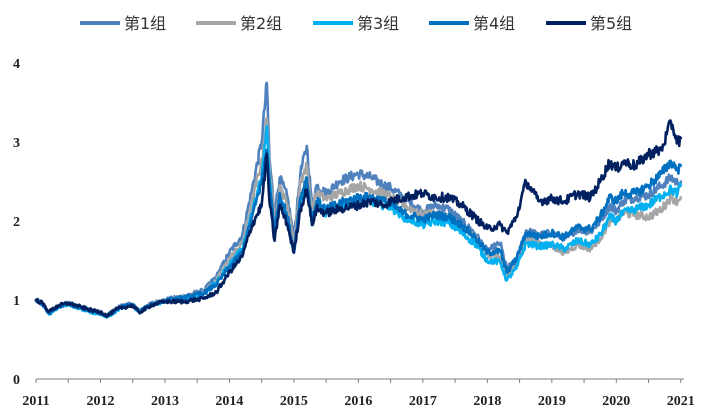 The height and width of the screenshot is (417, 708). What do you see at coordinates (423, 401) in the screenshot?
I see `x-tick-label: 2017` at bounding box center [423, 401].